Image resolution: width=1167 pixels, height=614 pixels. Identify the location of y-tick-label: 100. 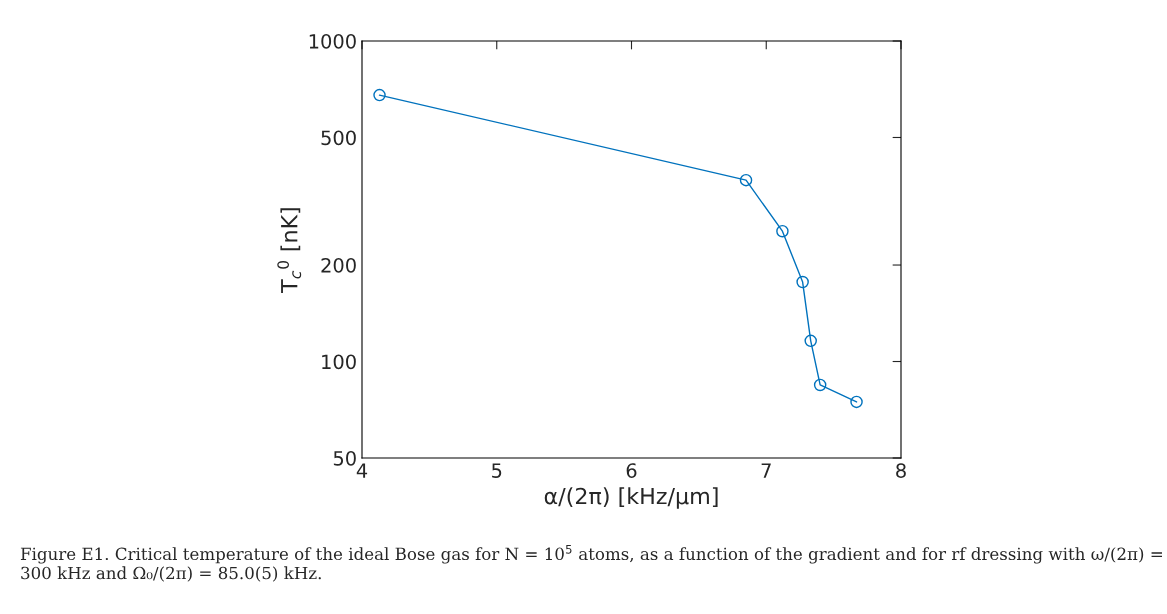
(339, 362).